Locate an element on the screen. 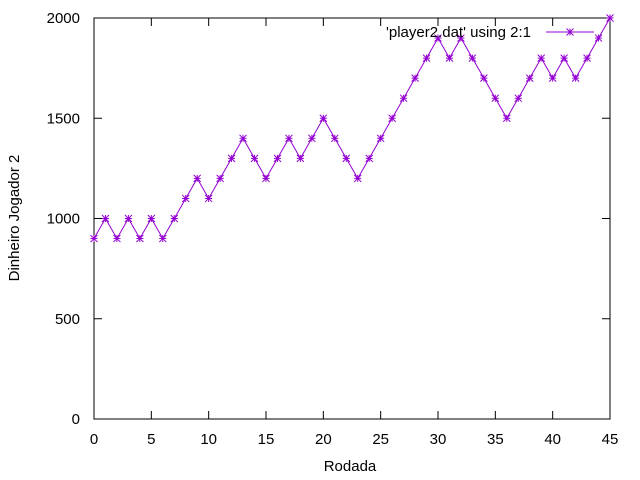 This screenshot has height=480, width=640. x-tick-label: 35 is located at coordinates (495, 439).